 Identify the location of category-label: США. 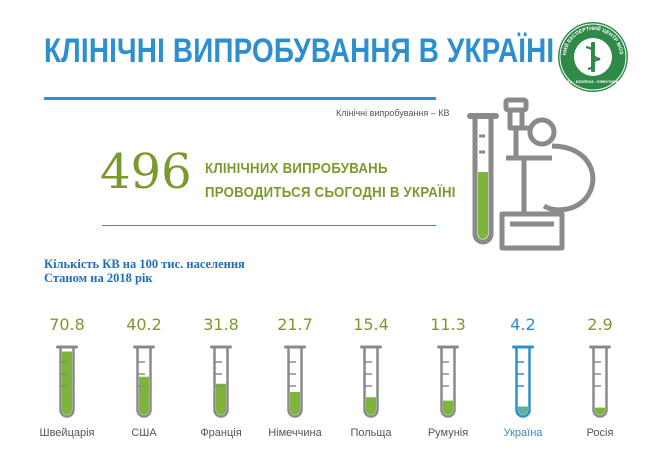
(144, 433).